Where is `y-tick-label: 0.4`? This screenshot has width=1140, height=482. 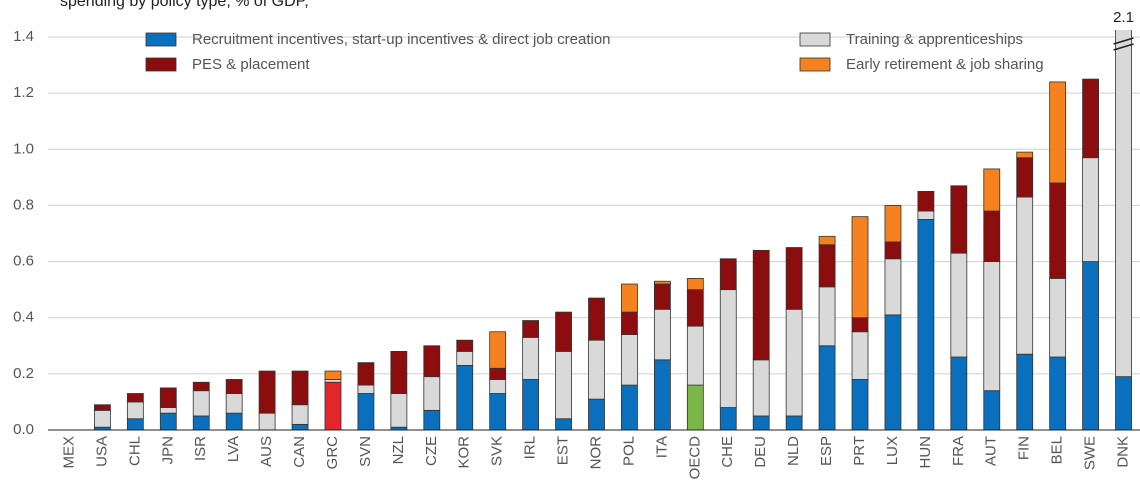 y-tick-label: 0.4 is located at coordinates (23, 317).